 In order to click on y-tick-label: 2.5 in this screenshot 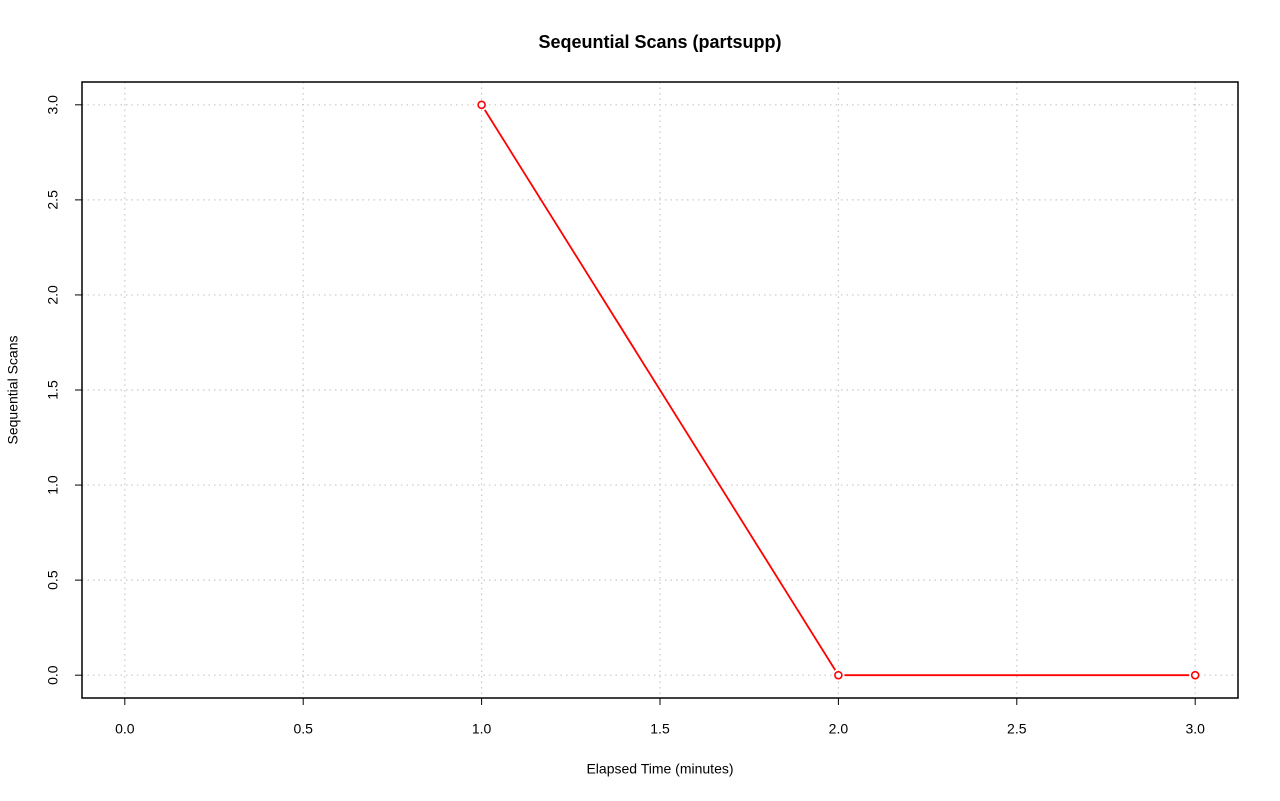, I will do `click(53, 200)`.